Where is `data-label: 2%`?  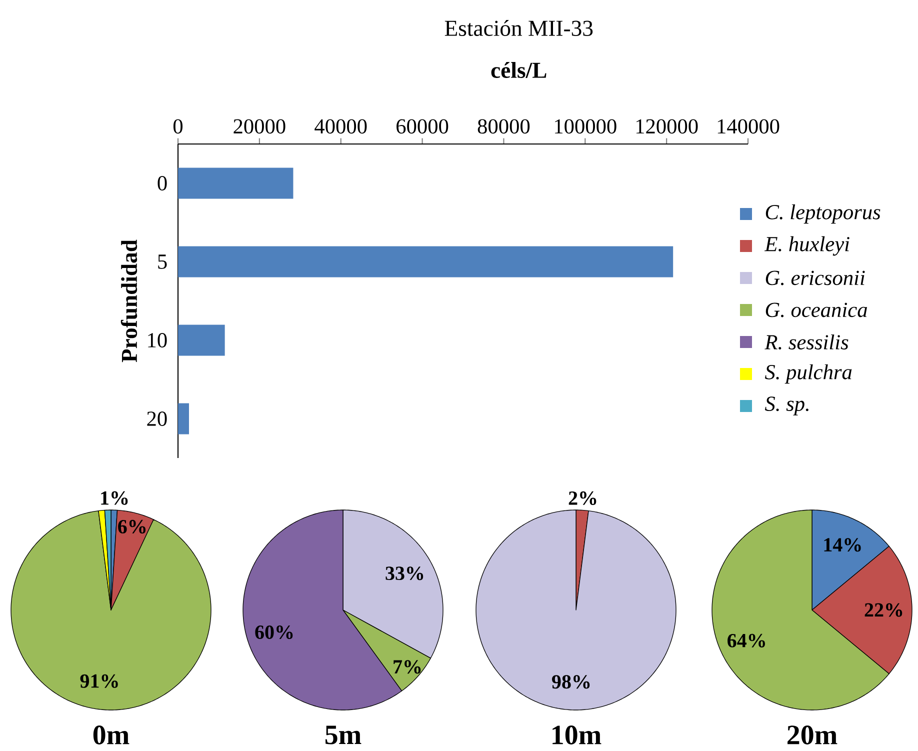
data-label: 2% is located at coordinates (582, 498).